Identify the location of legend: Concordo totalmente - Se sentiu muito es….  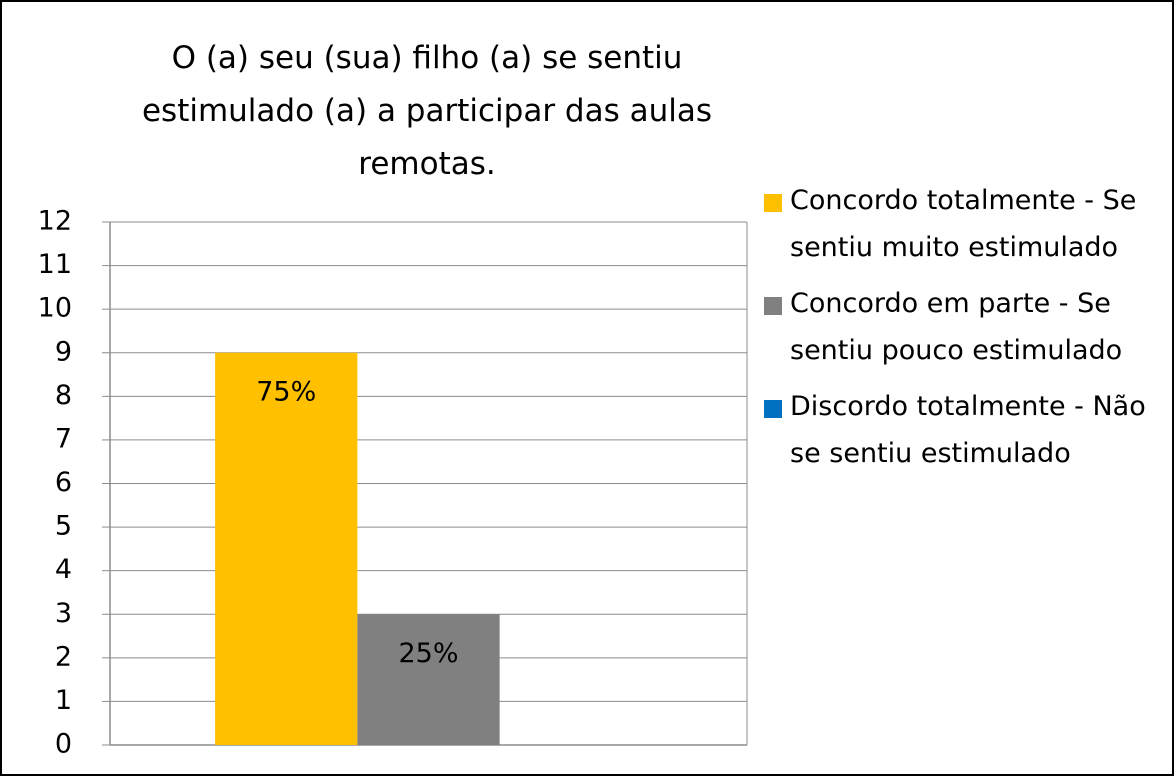
(964, 331).